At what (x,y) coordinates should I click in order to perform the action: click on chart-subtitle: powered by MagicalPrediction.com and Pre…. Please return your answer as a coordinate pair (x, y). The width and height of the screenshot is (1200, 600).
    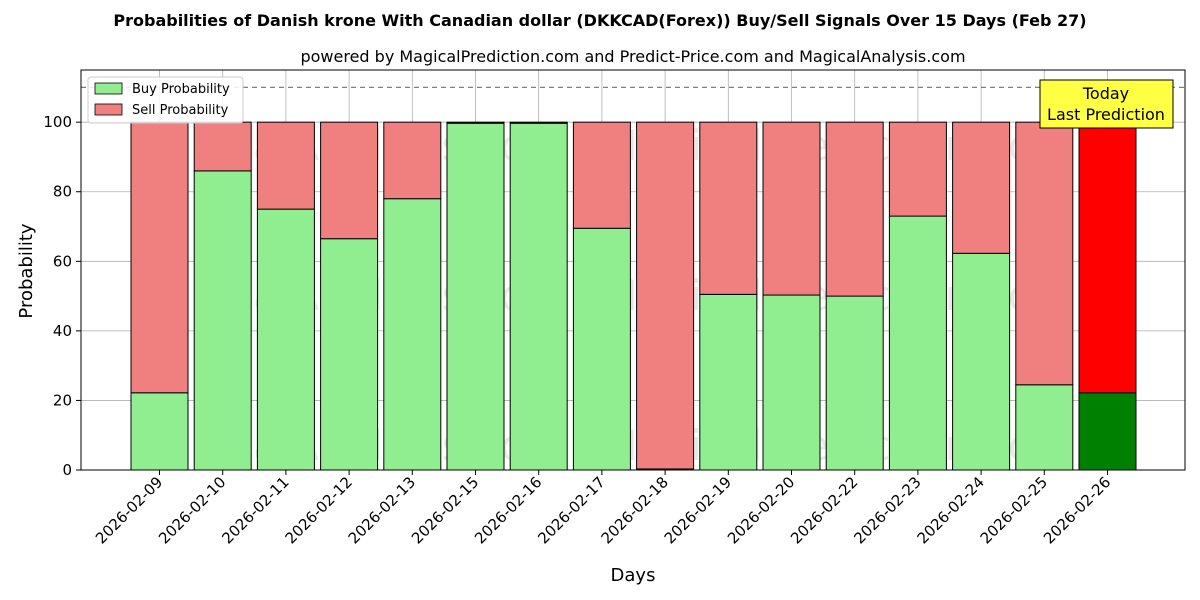
    Looking at the image, I should click on (632, 56).